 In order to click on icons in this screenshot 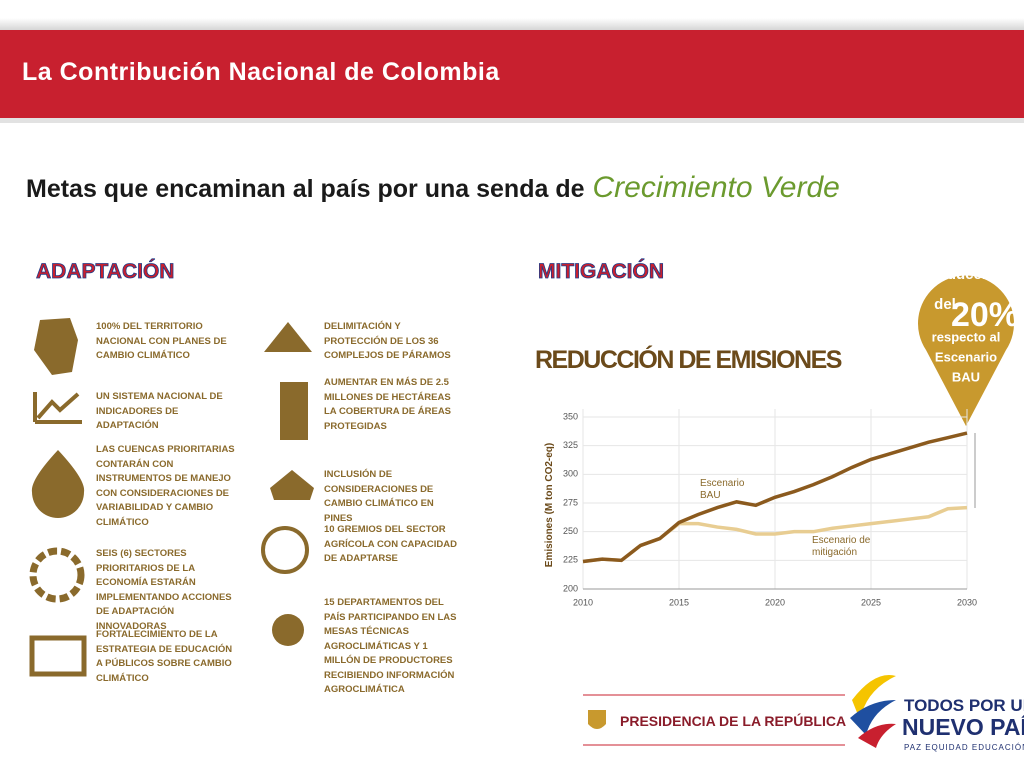, I will do `click(171, 497)`.